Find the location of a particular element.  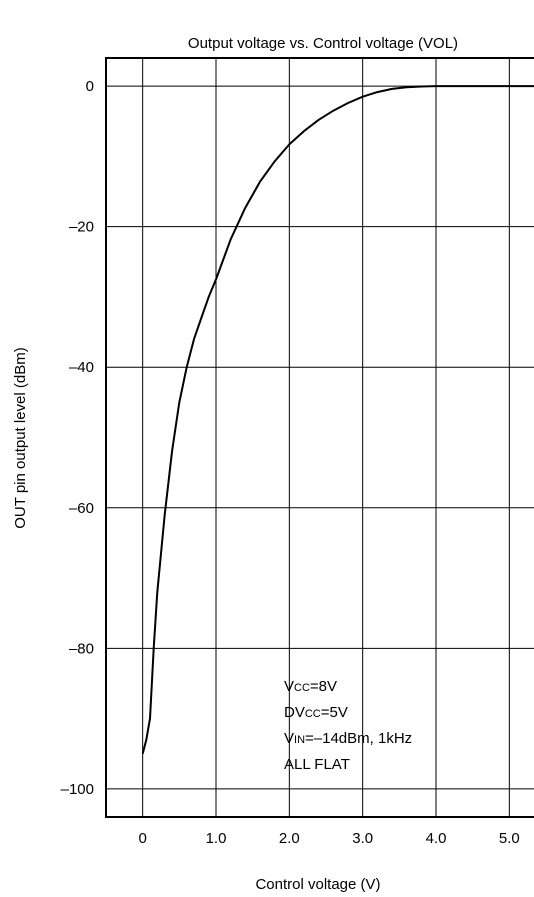

x-tick-label: 0 is located at coordinates (142, 838).